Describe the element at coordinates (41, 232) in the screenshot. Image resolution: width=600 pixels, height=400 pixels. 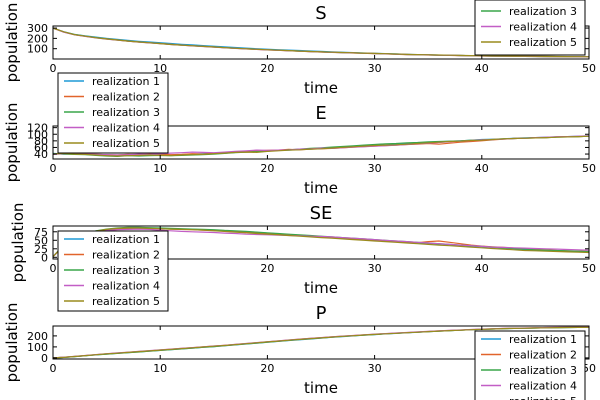
I see `y-tick-label: 75` at that location.